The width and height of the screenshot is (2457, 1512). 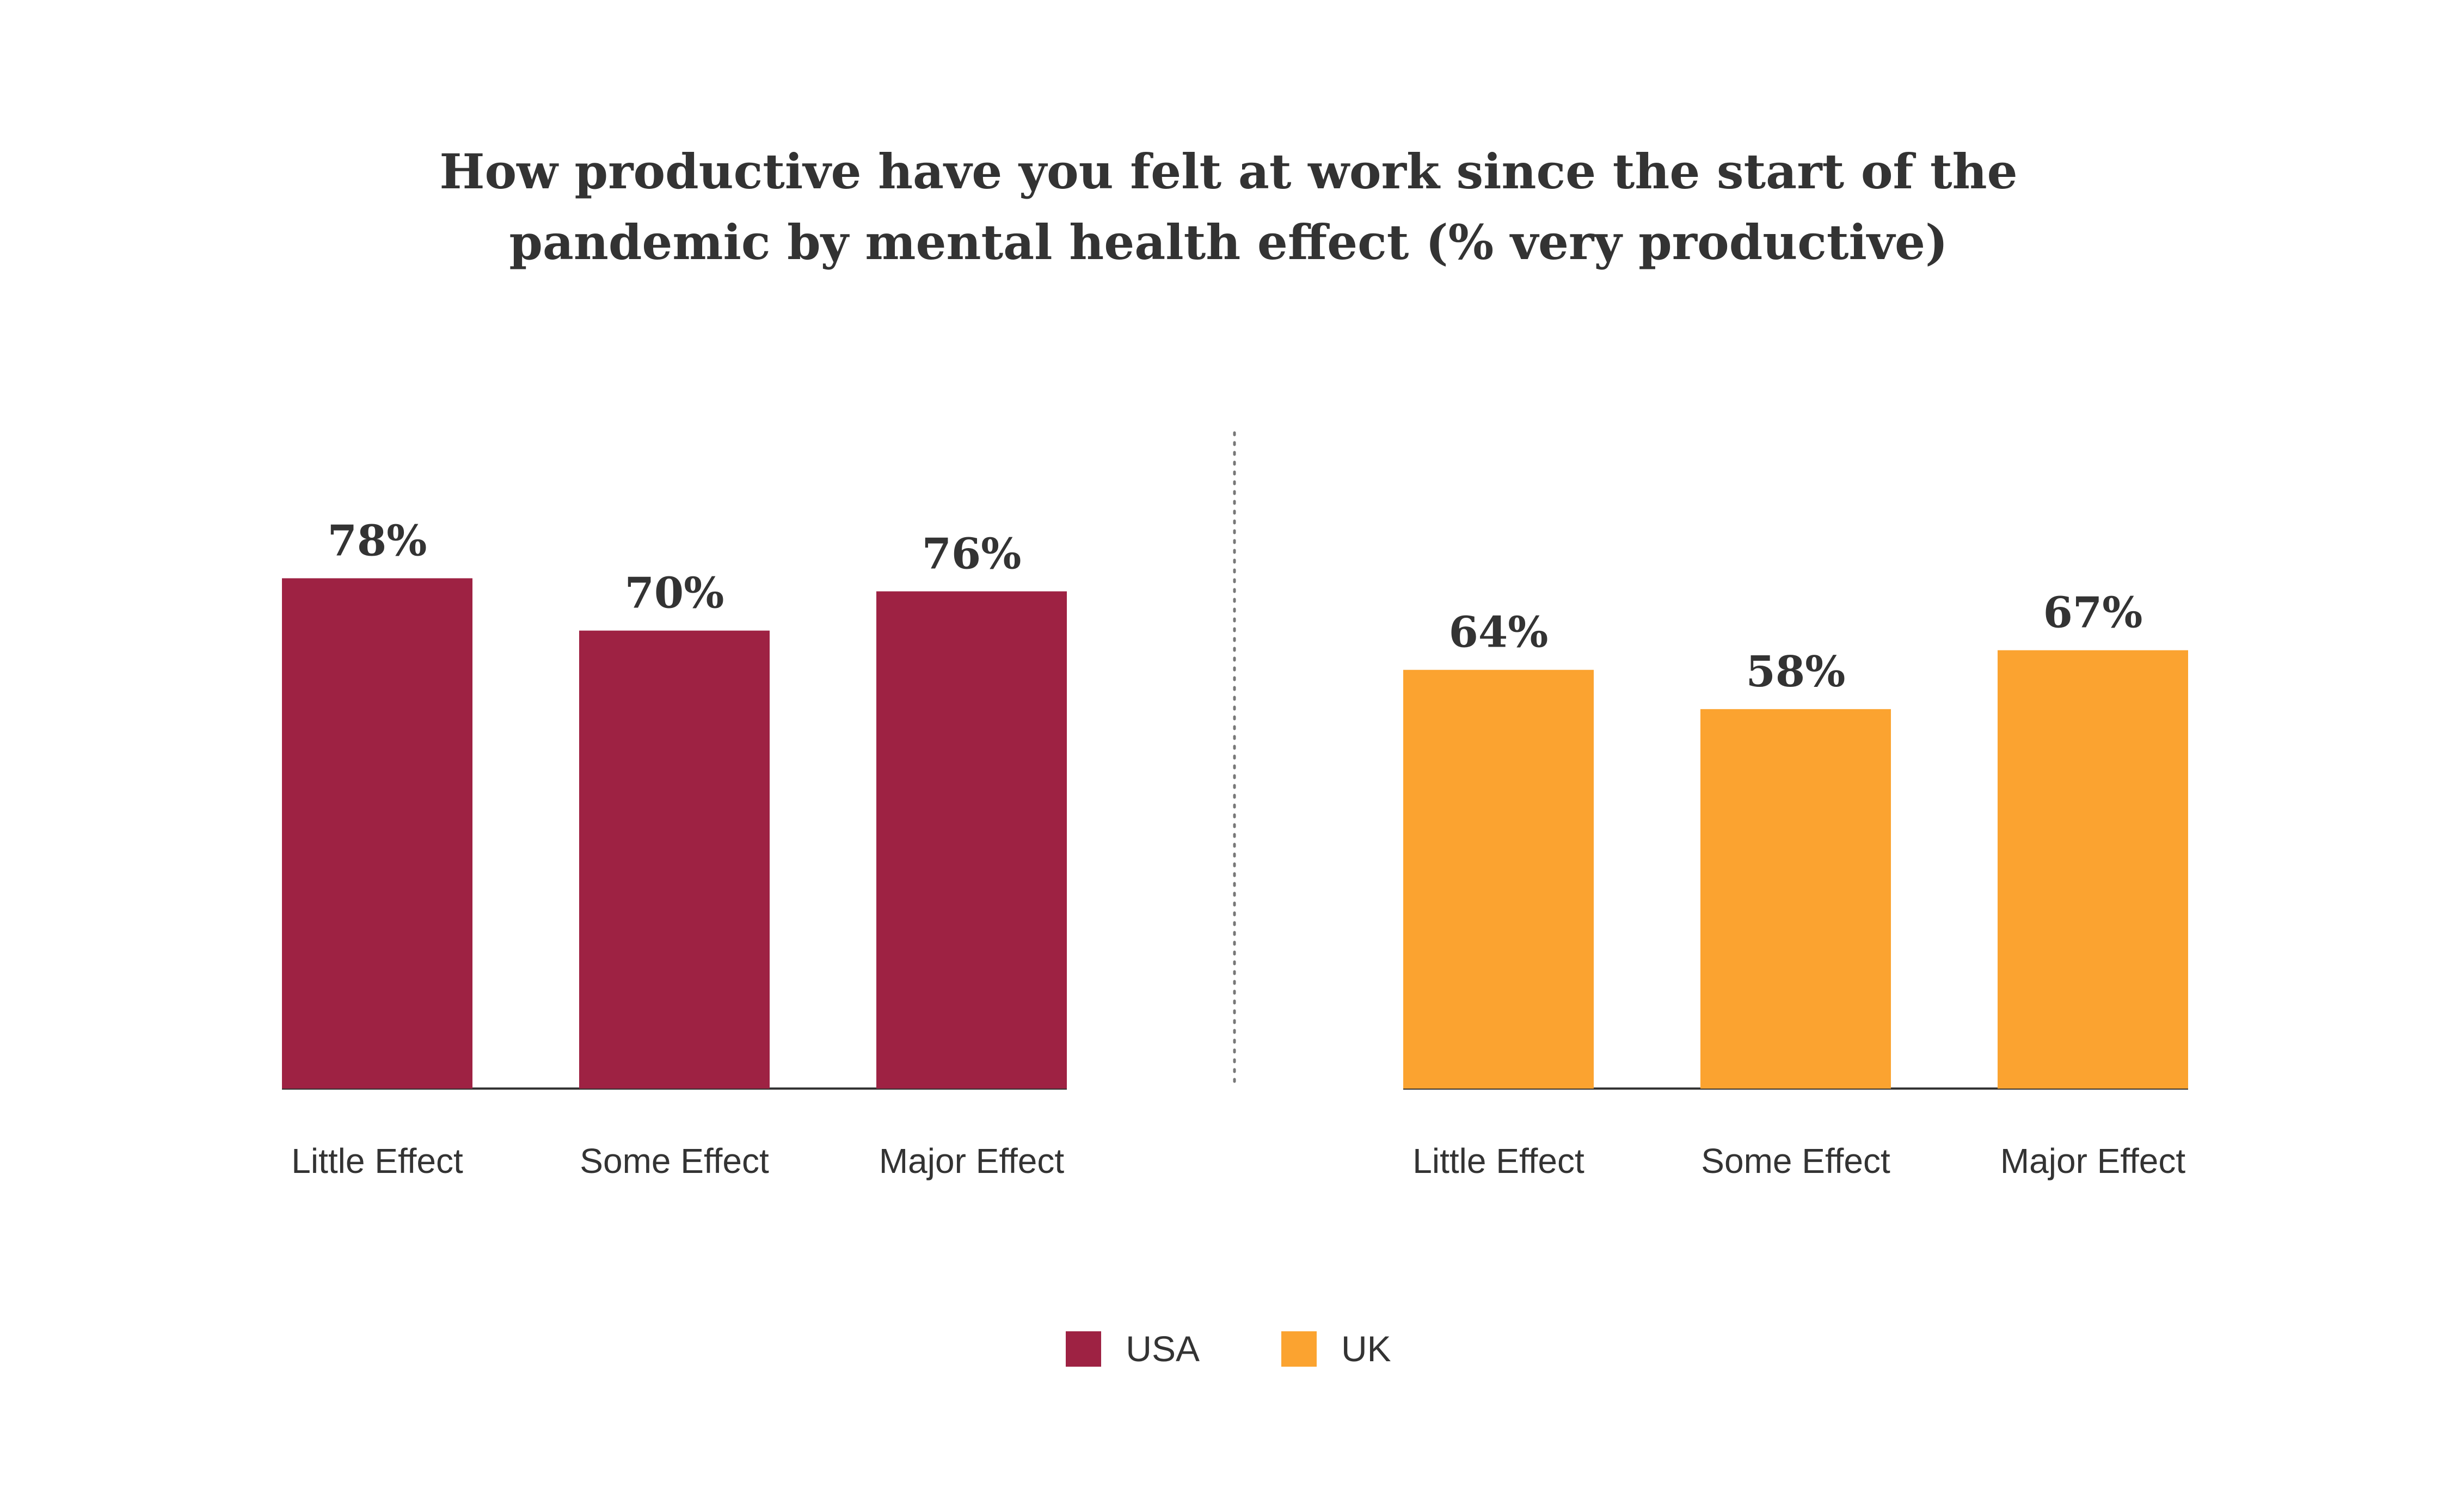 What do you see at coordinates (1499, 879) in the screenshot?
I see `bar-uk-little-effect` at bounding box center [1499, 879].